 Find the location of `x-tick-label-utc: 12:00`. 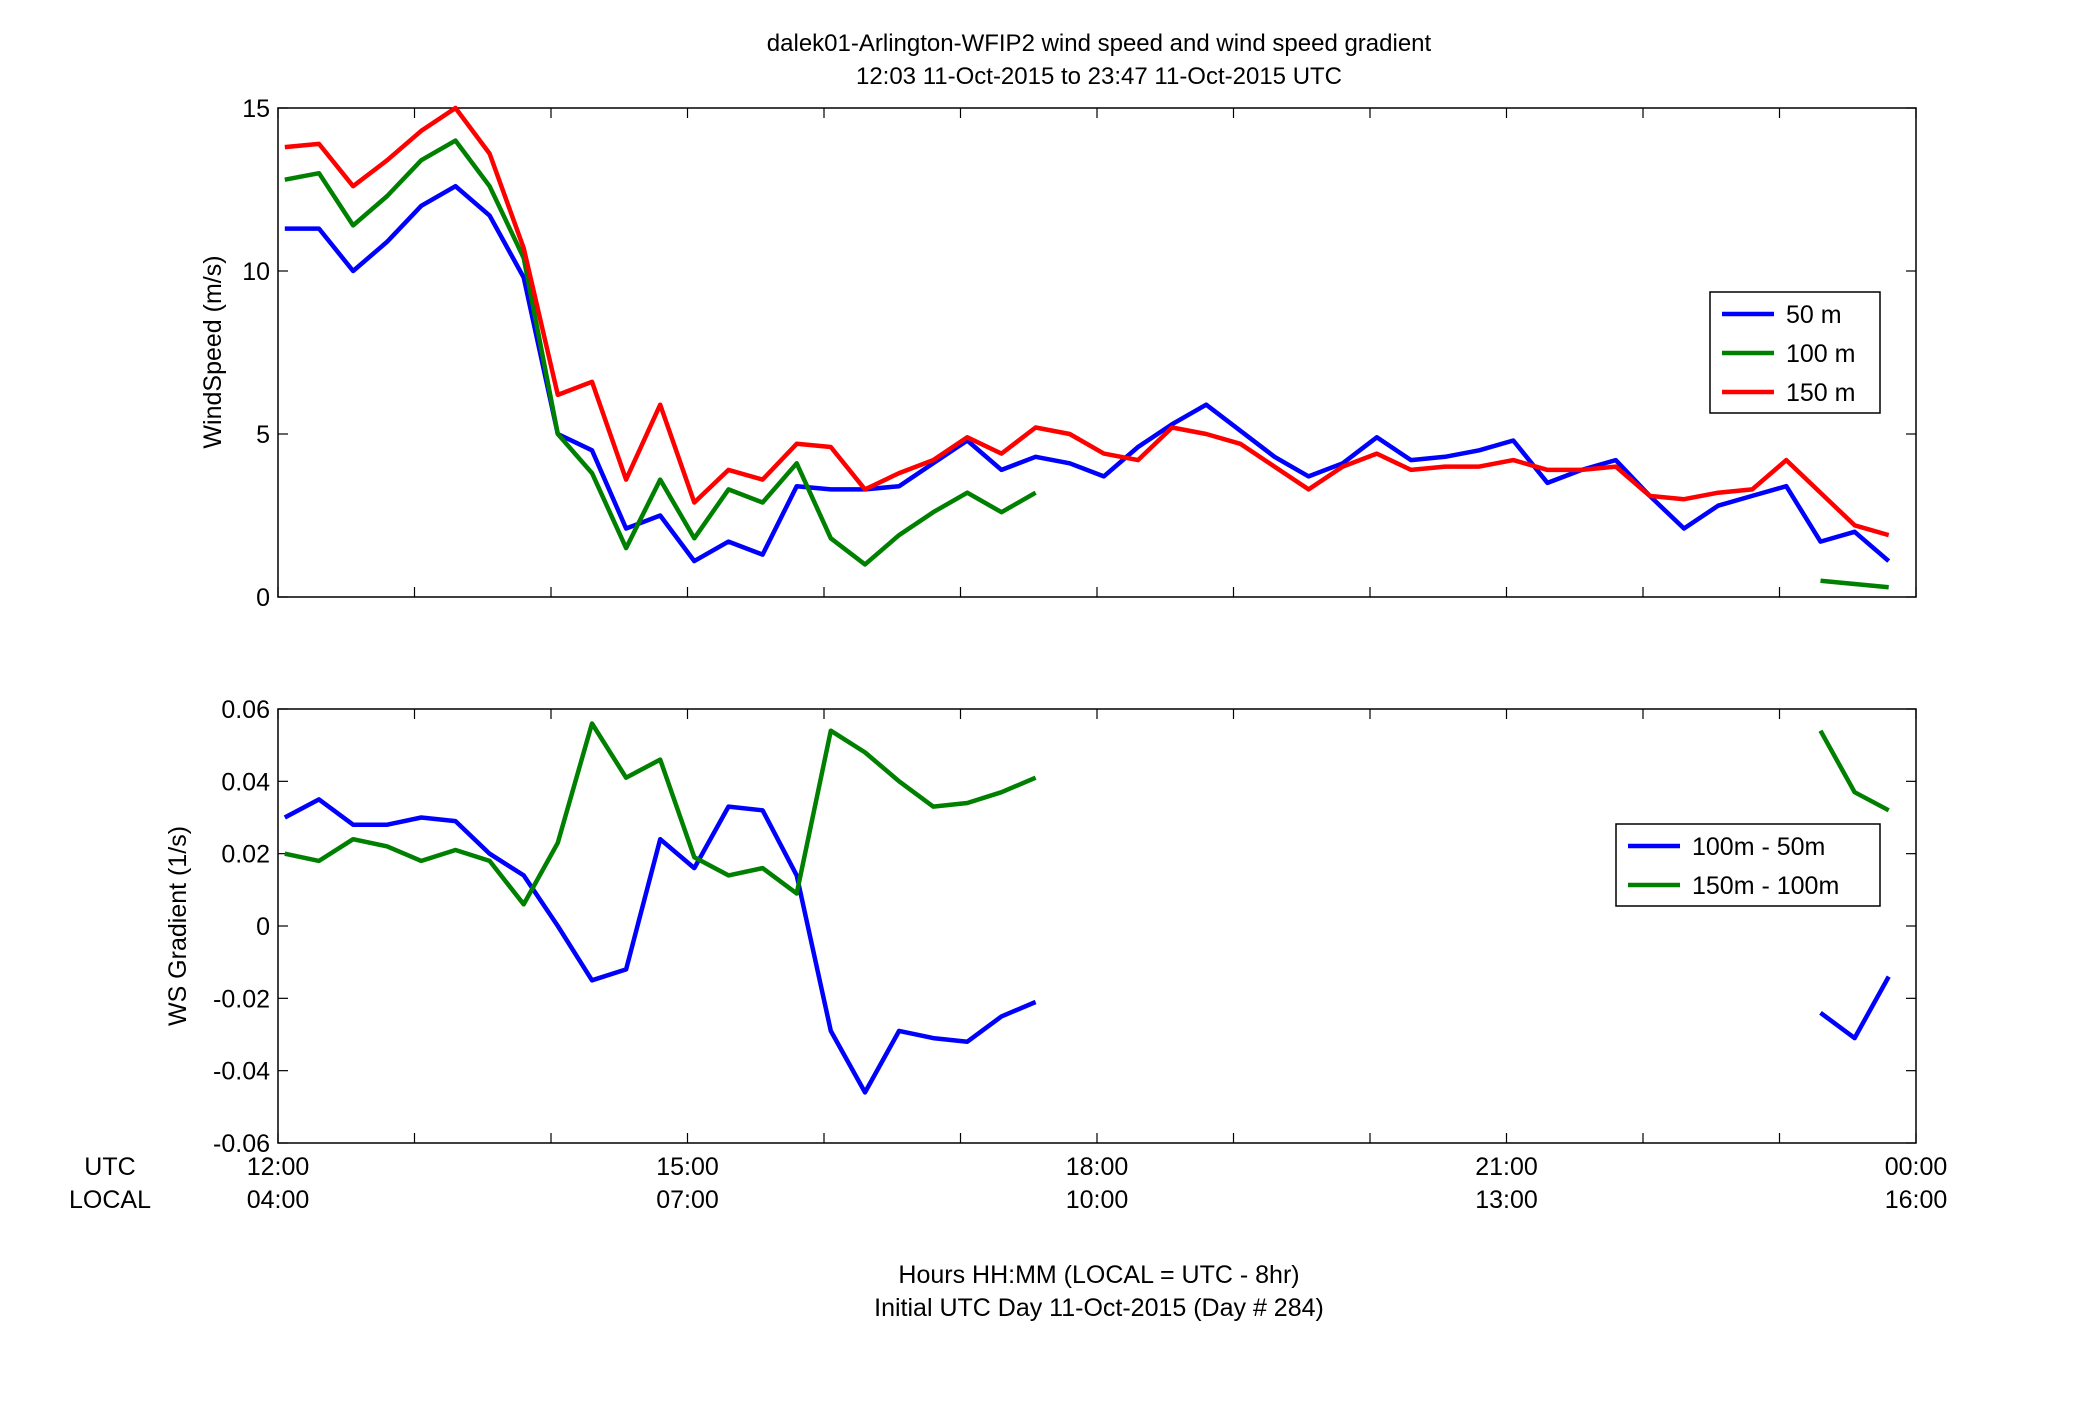

x-tick-label-utc: 12:00 is located at coordinates (278, 1167).